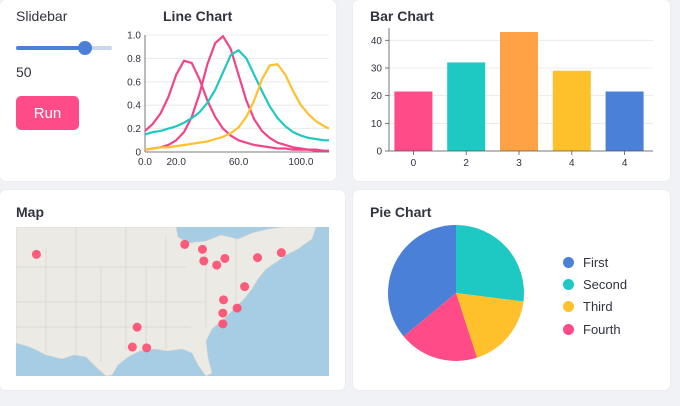 Image resolution: width=680 pixels, height=406 pixels. I want to click on slider-track, so click(64, 48).